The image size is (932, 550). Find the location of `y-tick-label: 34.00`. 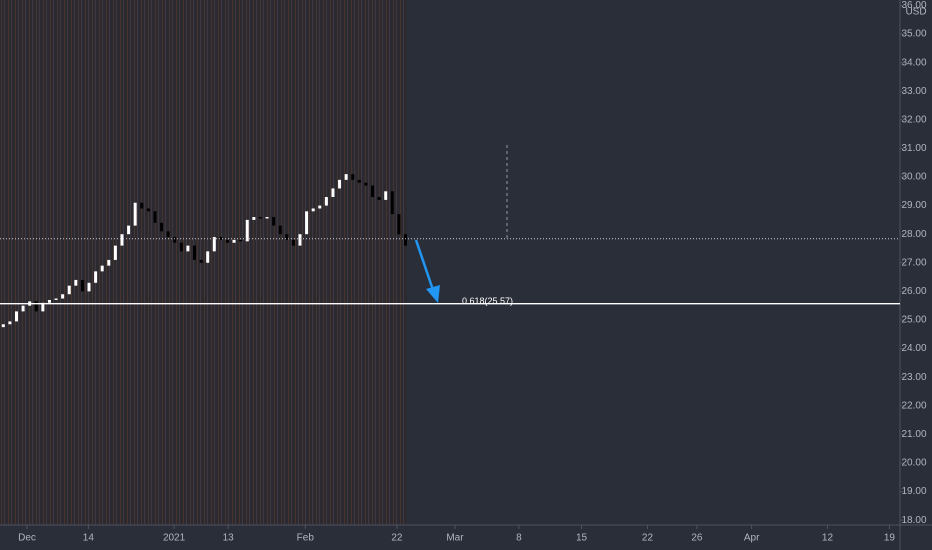

y-tick-label: 34.00 is located at coordinates (913, 62).